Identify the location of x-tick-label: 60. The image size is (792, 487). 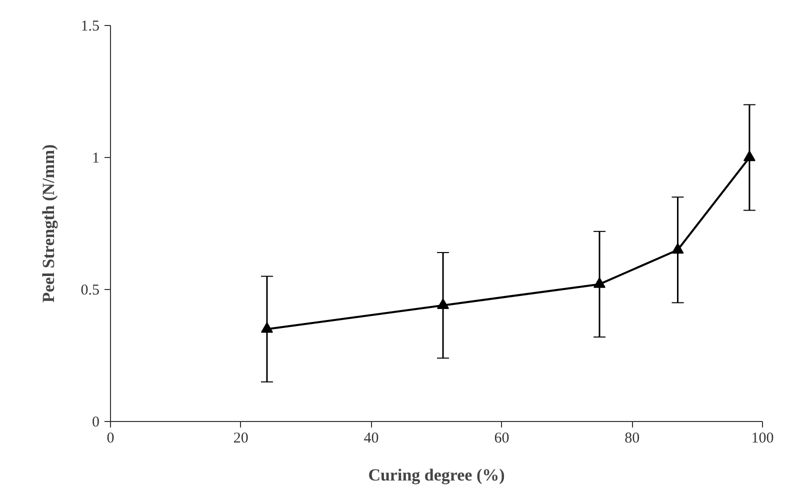
(502, 438).